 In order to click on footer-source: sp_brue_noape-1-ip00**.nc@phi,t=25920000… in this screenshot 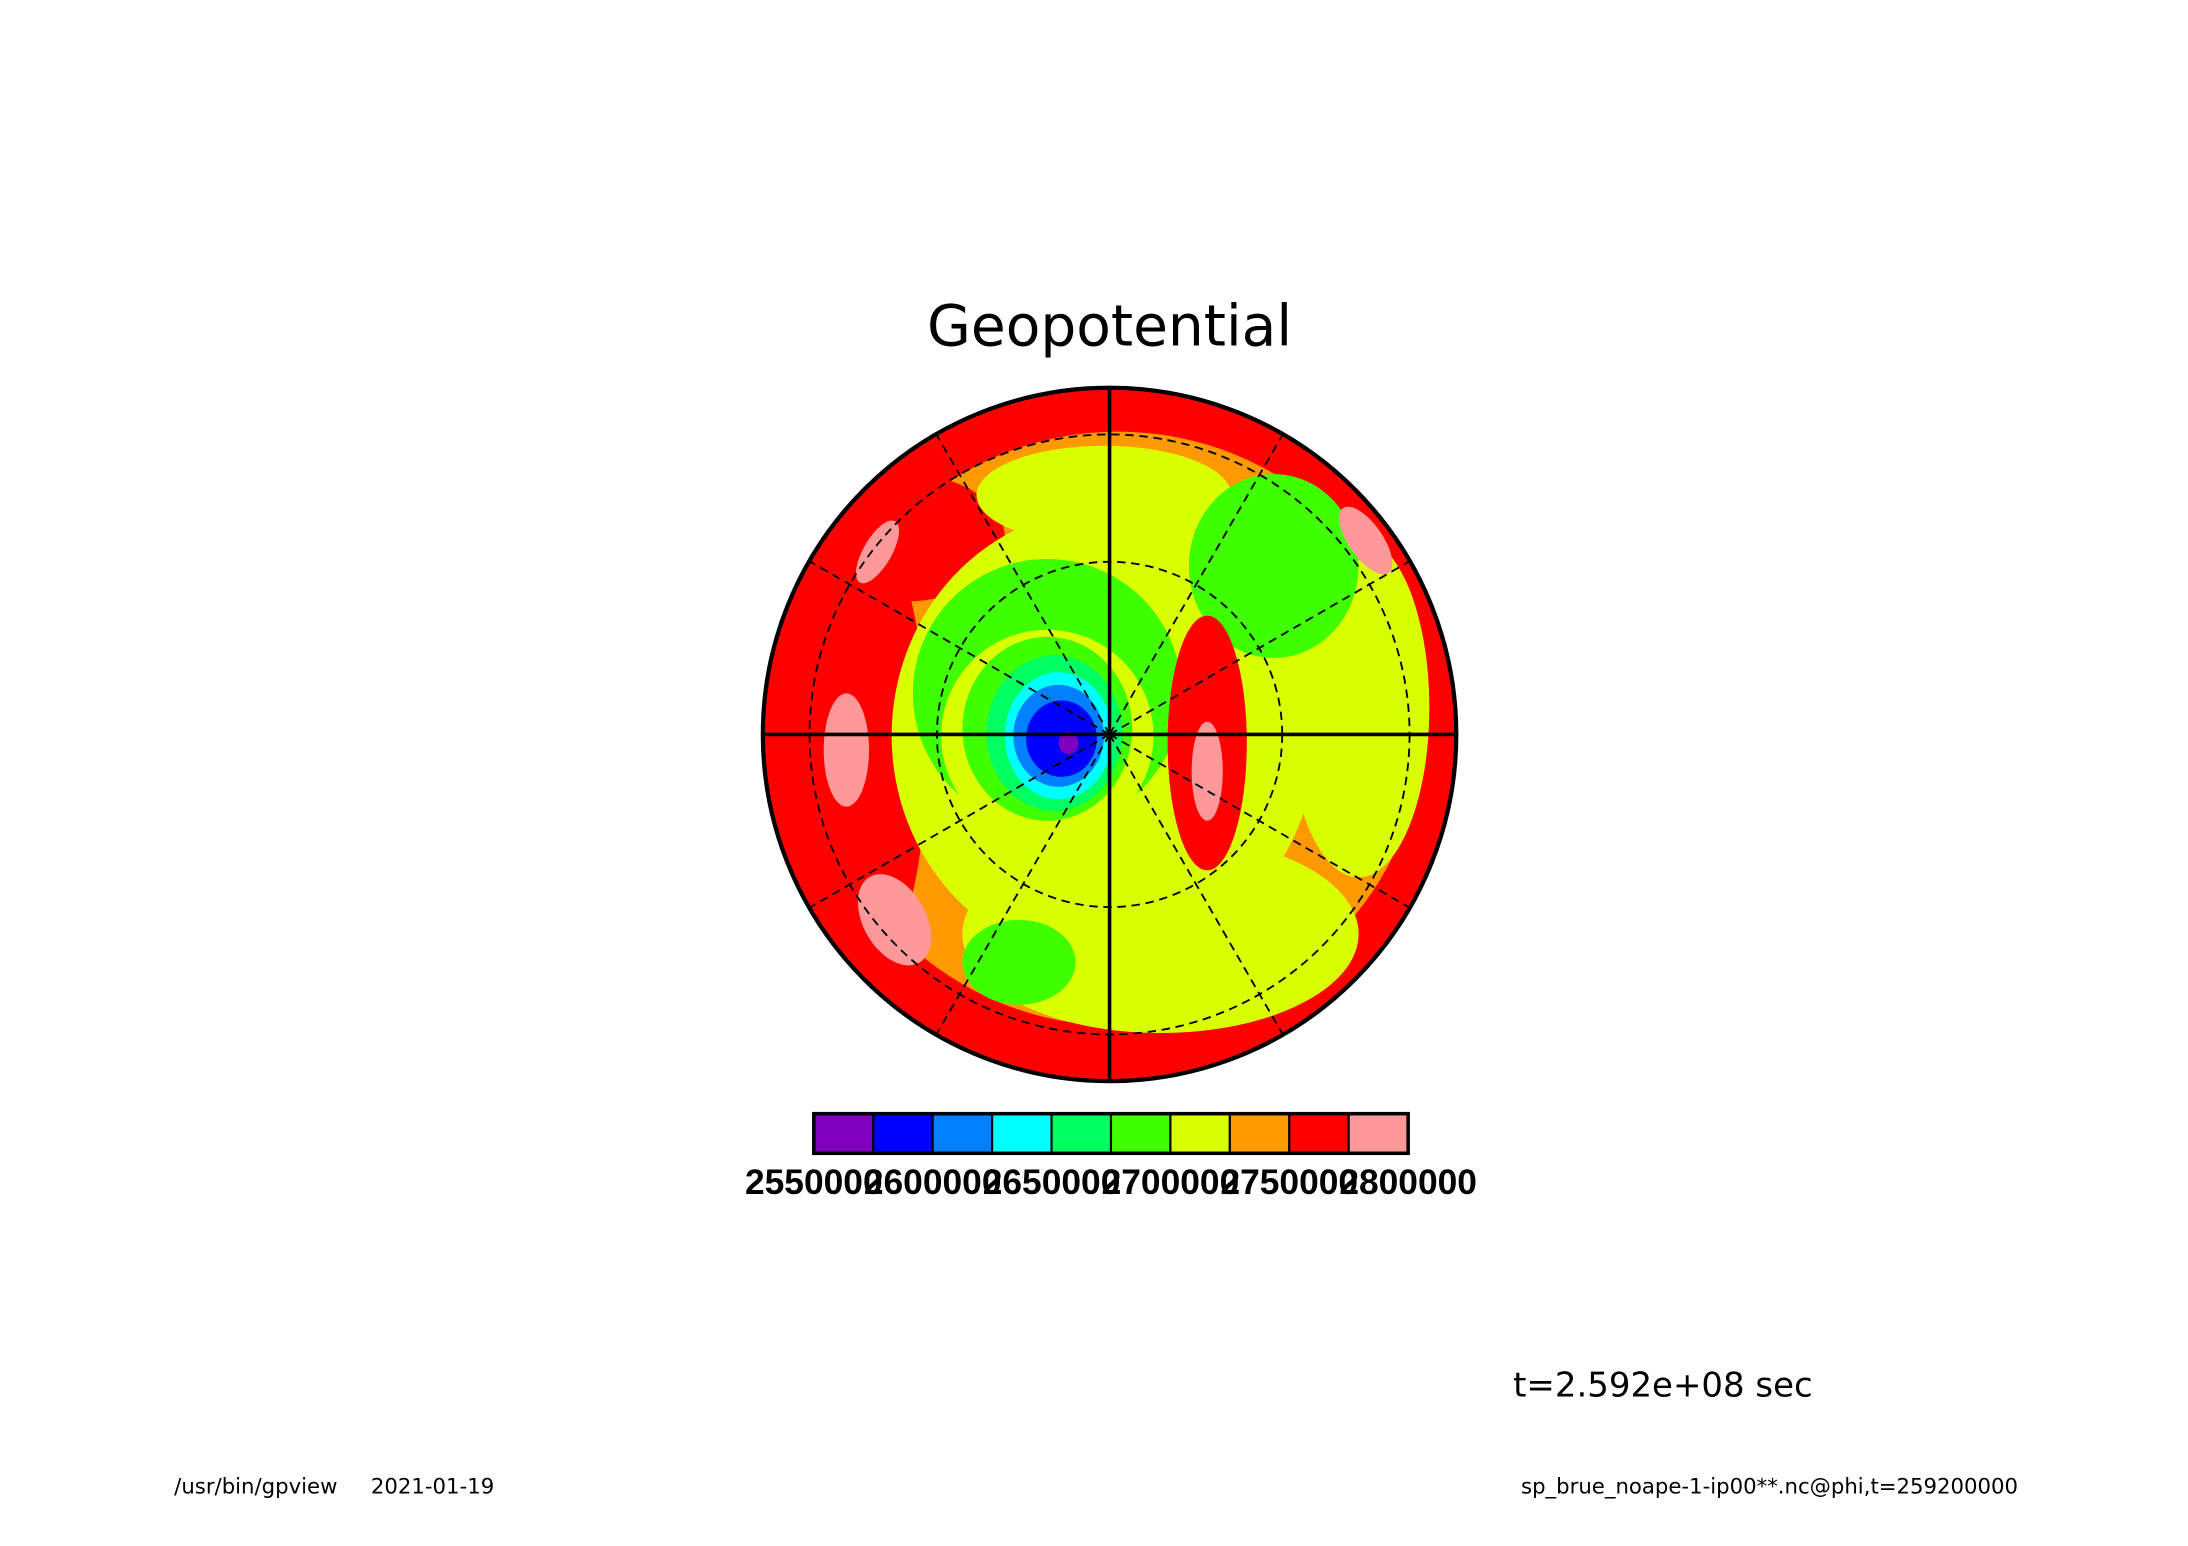, I will do `click(1769, 1486)`.